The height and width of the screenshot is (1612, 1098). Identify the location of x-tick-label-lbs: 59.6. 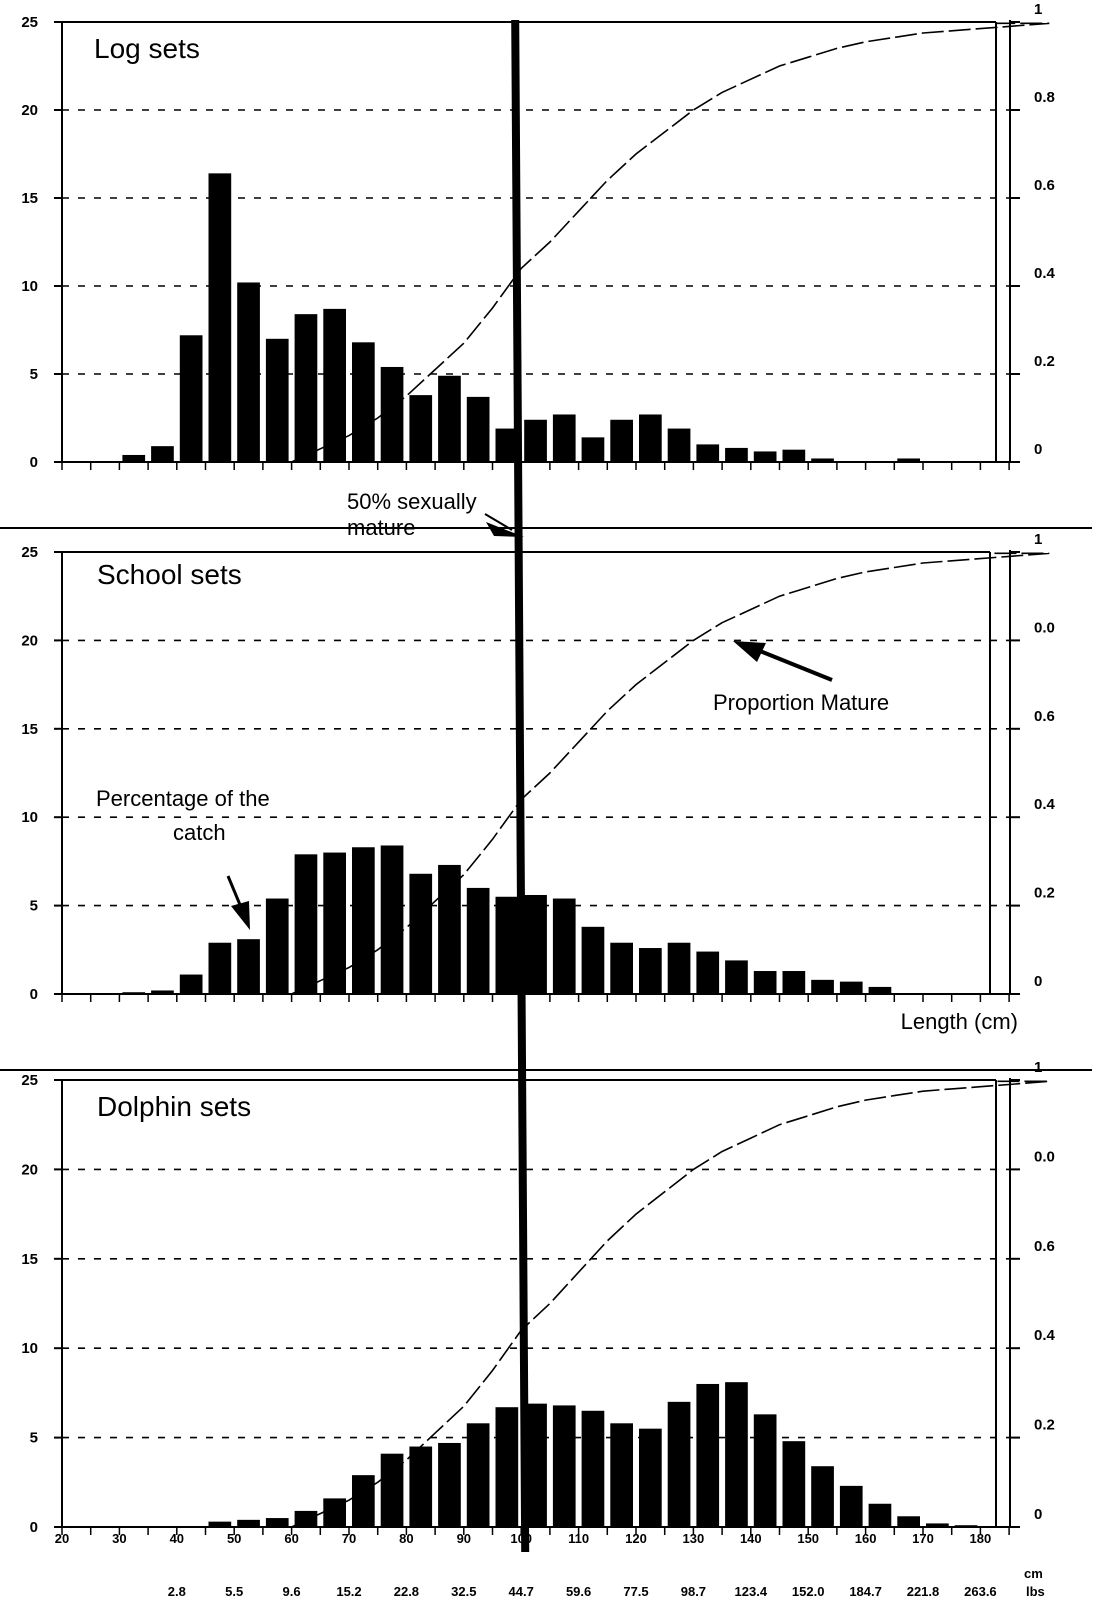
(578, 1591).